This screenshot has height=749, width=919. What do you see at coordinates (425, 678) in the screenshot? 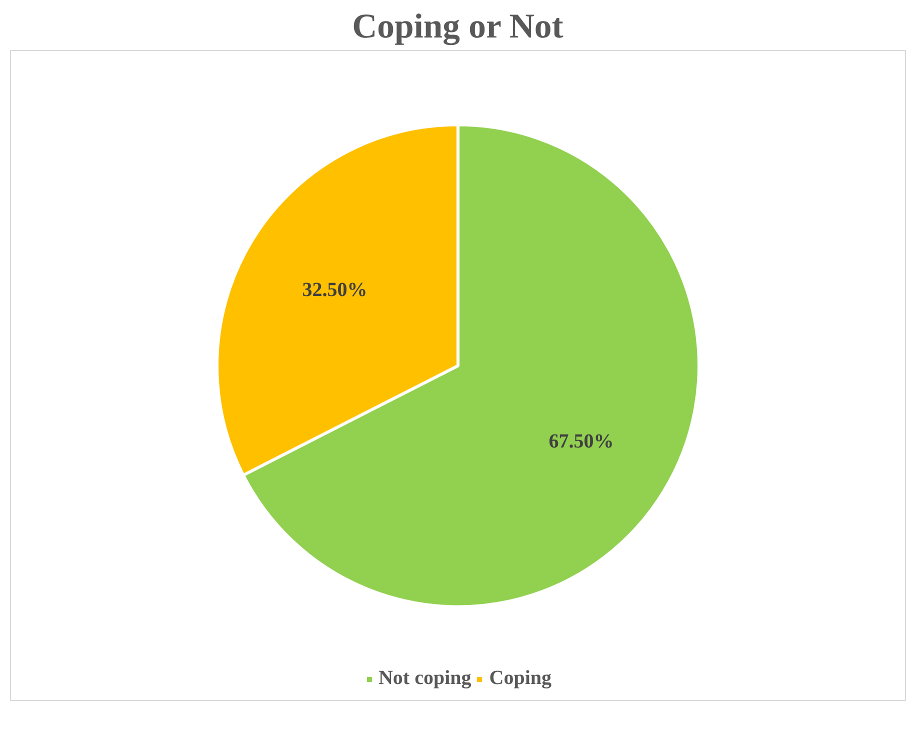
I see `legend-label: Not coping` at bounding box center [425, 678].